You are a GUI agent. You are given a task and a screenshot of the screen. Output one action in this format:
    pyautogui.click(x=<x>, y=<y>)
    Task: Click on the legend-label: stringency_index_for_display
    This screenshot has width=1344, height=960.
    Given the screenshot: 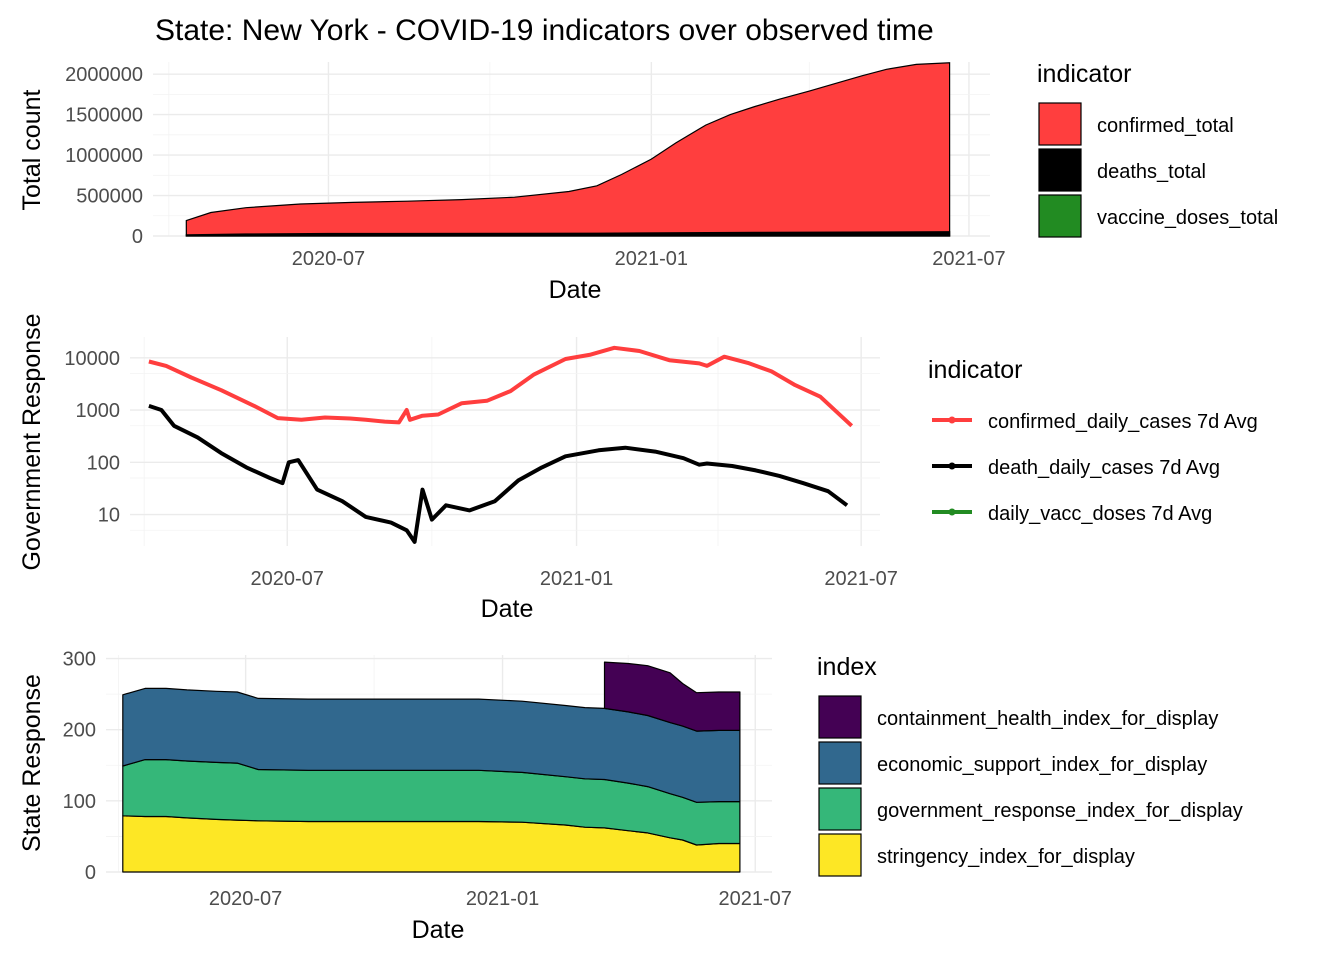 What is the action you would take?
    pyautogui.click(x=1006, y=857)
    